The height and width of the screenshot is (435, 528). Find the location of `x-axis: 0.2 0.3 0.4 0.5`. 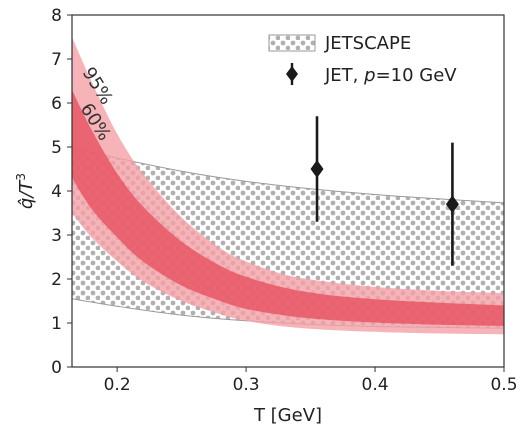

x-axis: 0.2 0.3 0.4 0.5 is located at coordinates (311, 381).